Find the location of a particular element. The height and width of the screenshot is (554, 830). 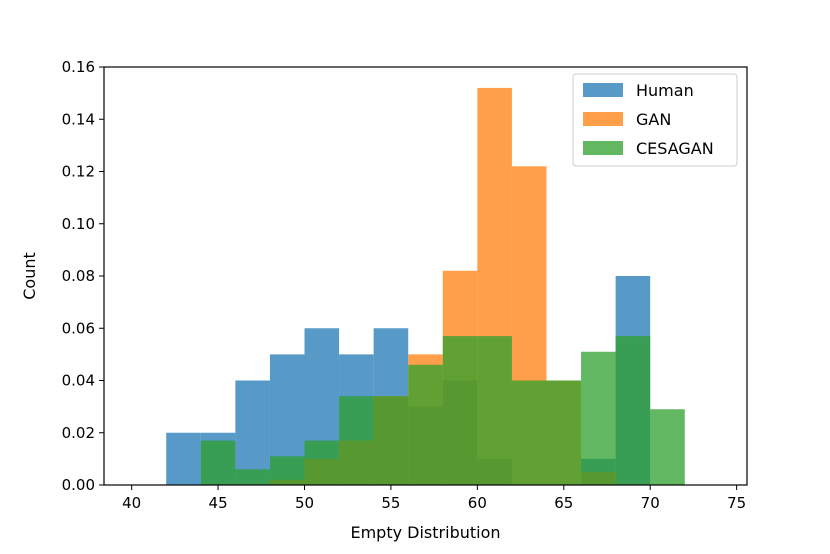

x-tick-label: 40 is located at coordinates (131, 503).